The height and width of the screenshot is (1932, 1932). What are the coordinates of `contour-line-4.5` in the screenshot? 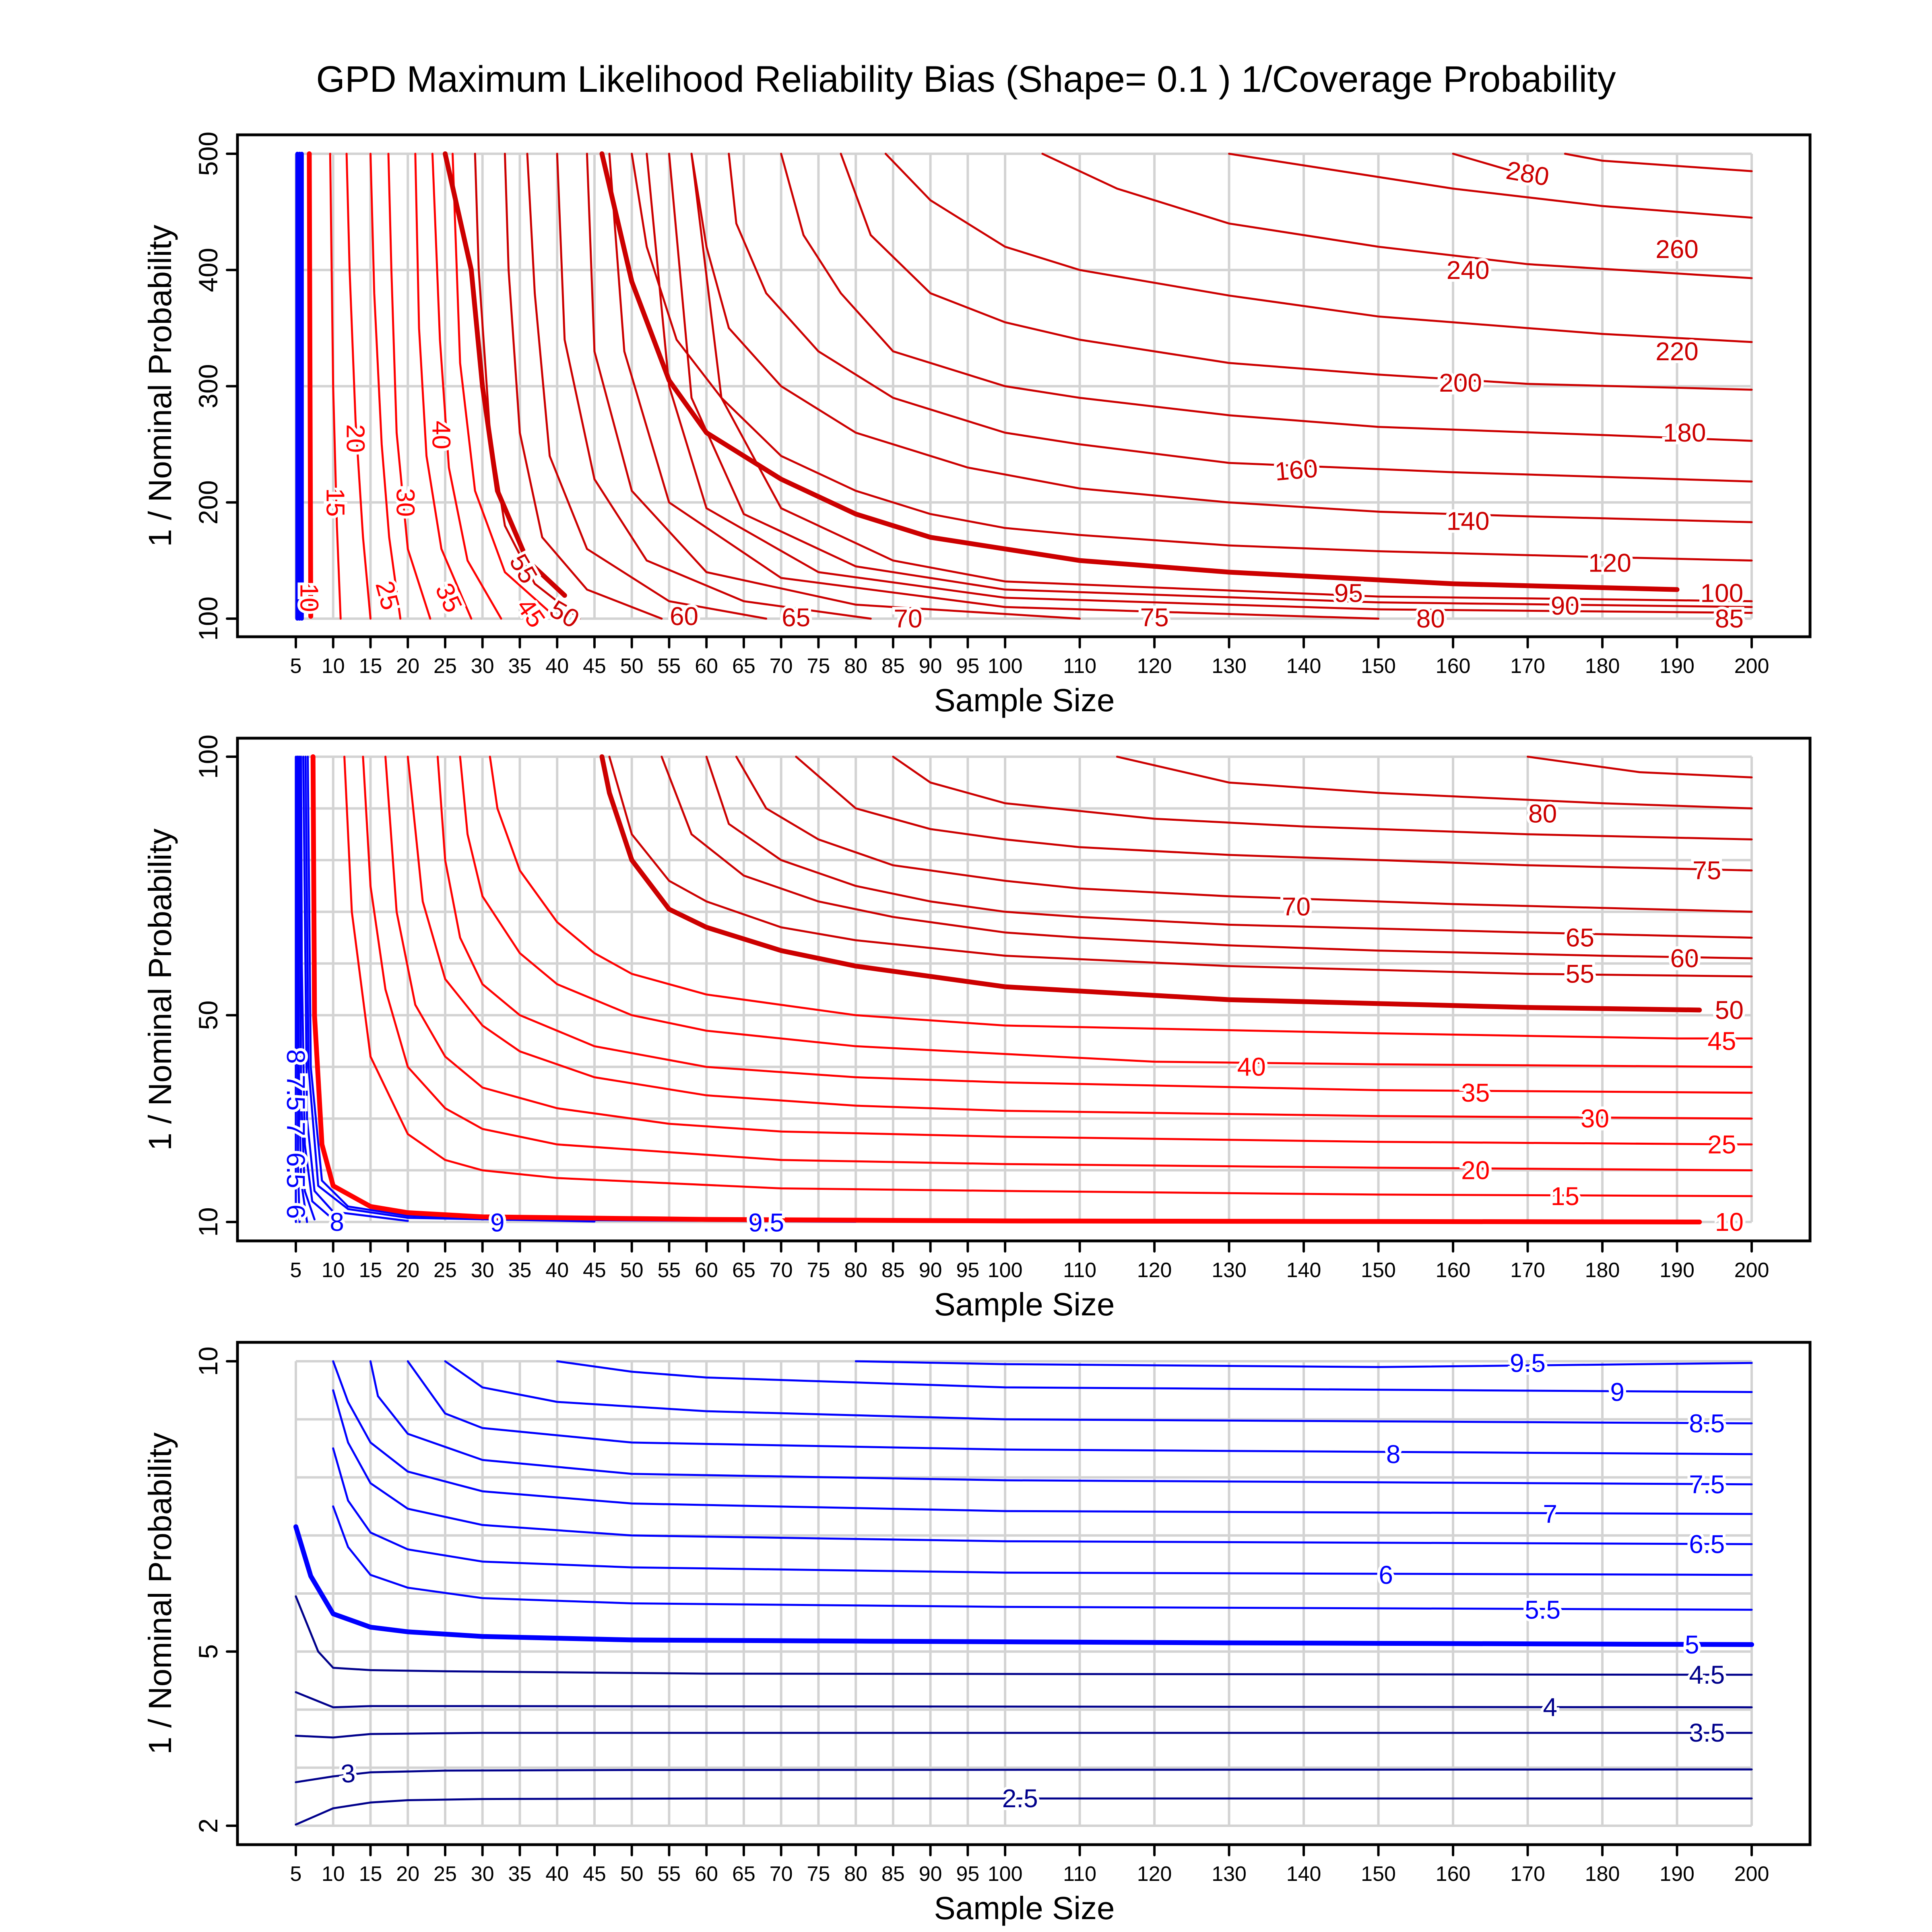 It's located at (1024, 1635).